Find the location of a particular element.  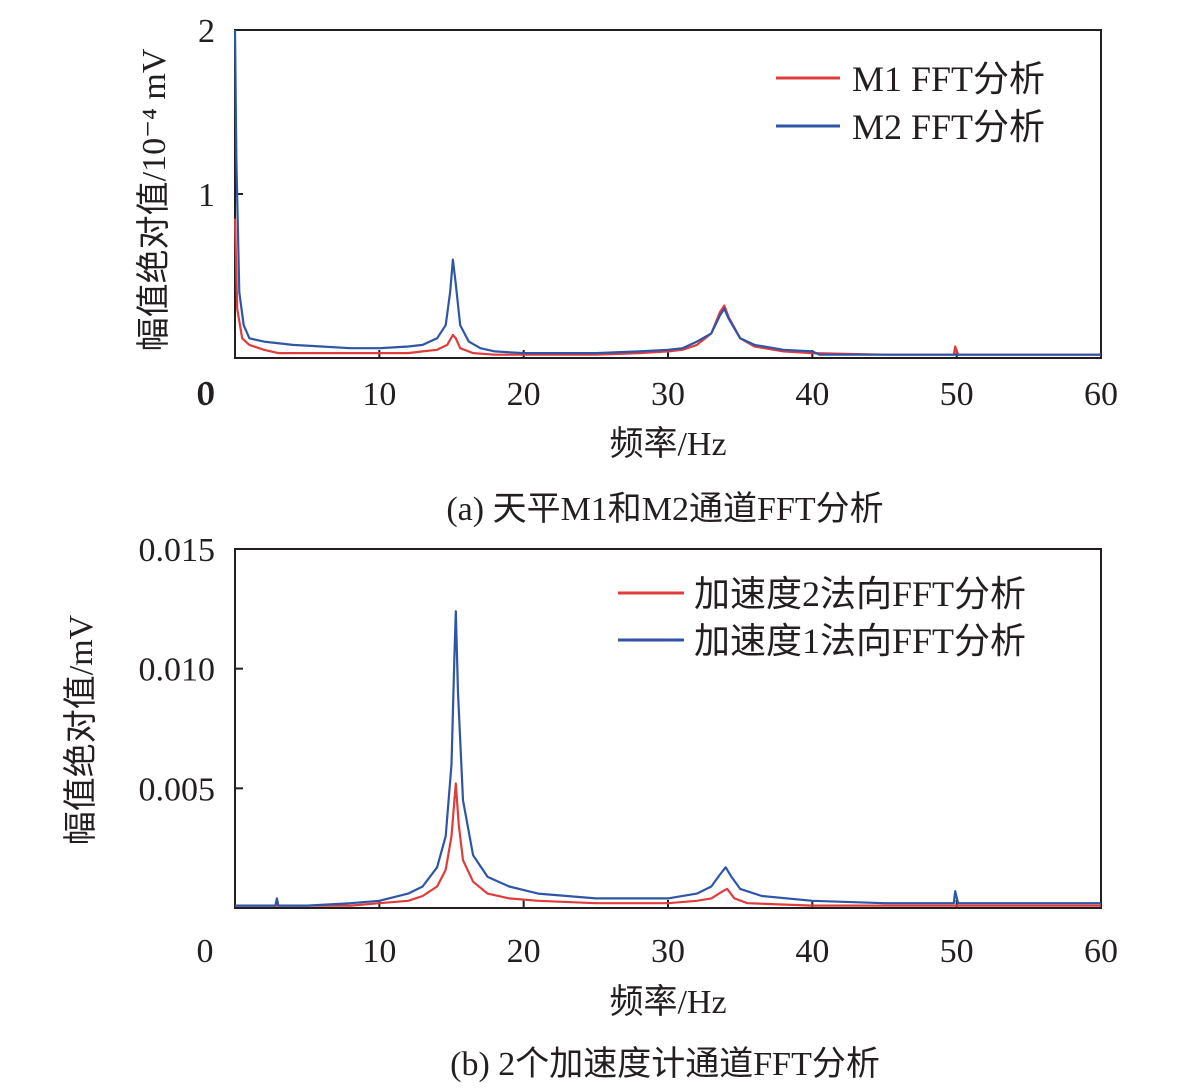

y-tick-label: 0 is located at coordinates (206, 393).